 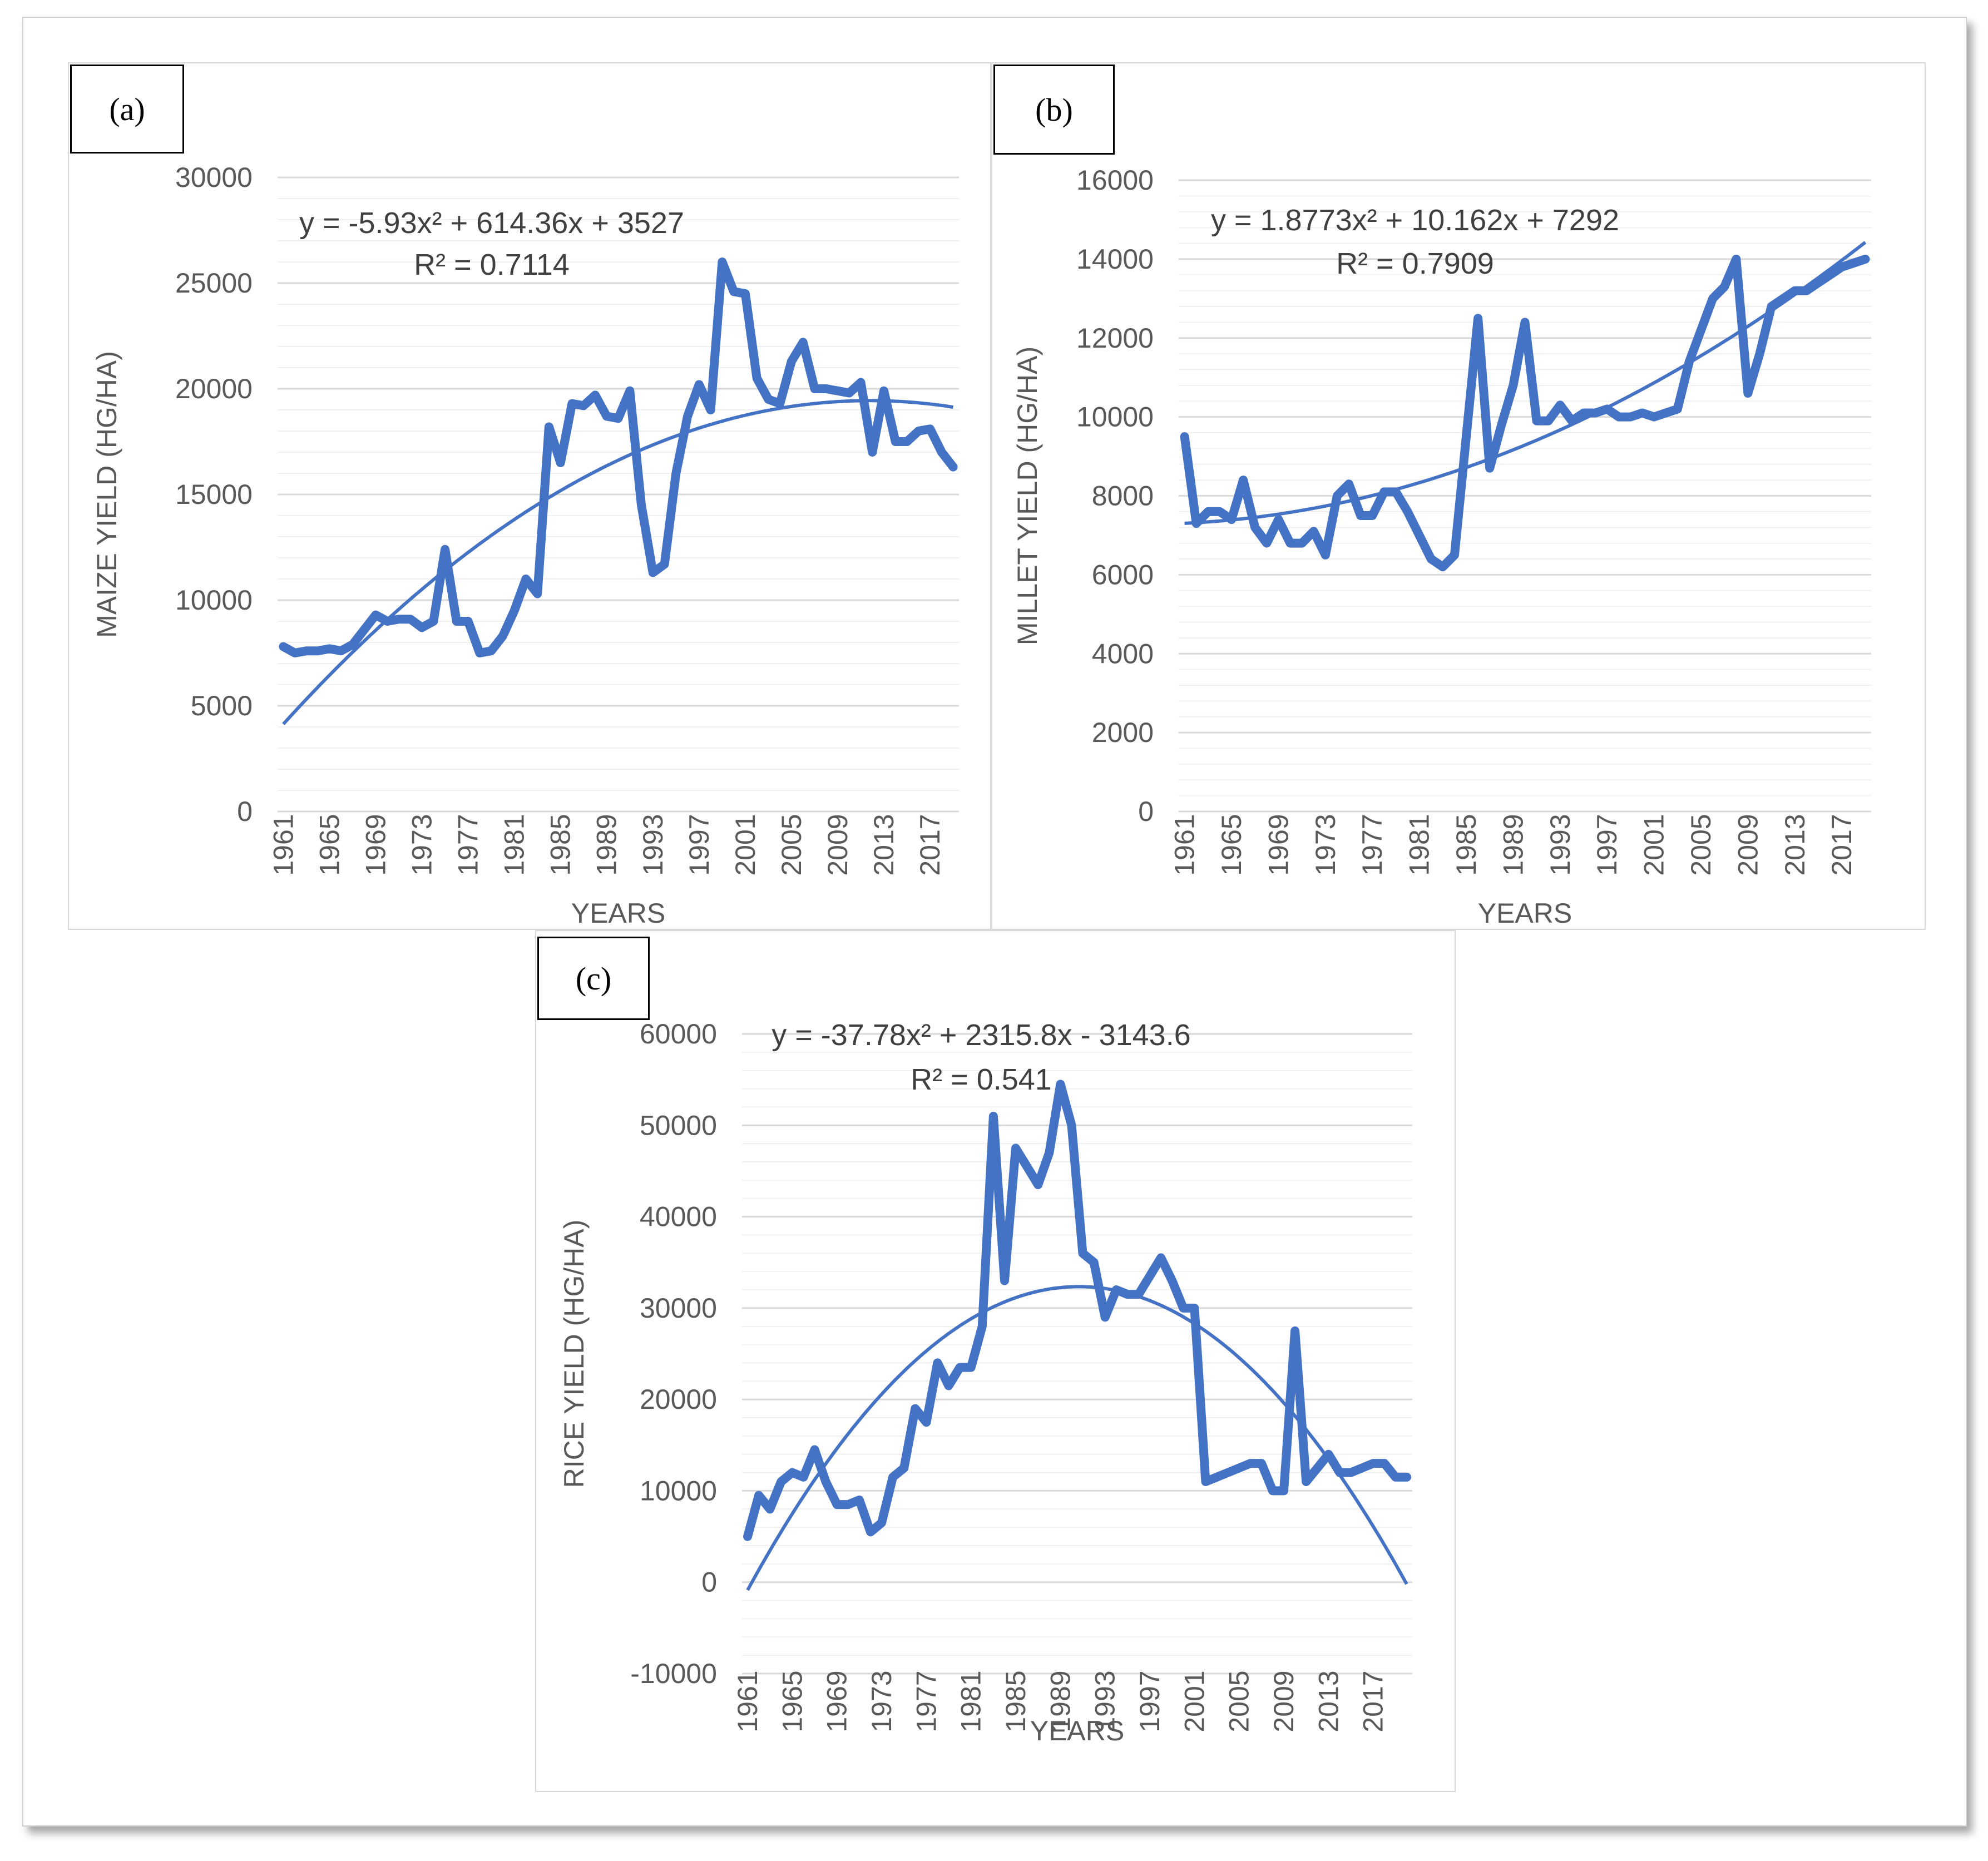 What do you see at coordinates (618, 562) in the screenshot?
I see `trendline` at bounding box center [618, 562].